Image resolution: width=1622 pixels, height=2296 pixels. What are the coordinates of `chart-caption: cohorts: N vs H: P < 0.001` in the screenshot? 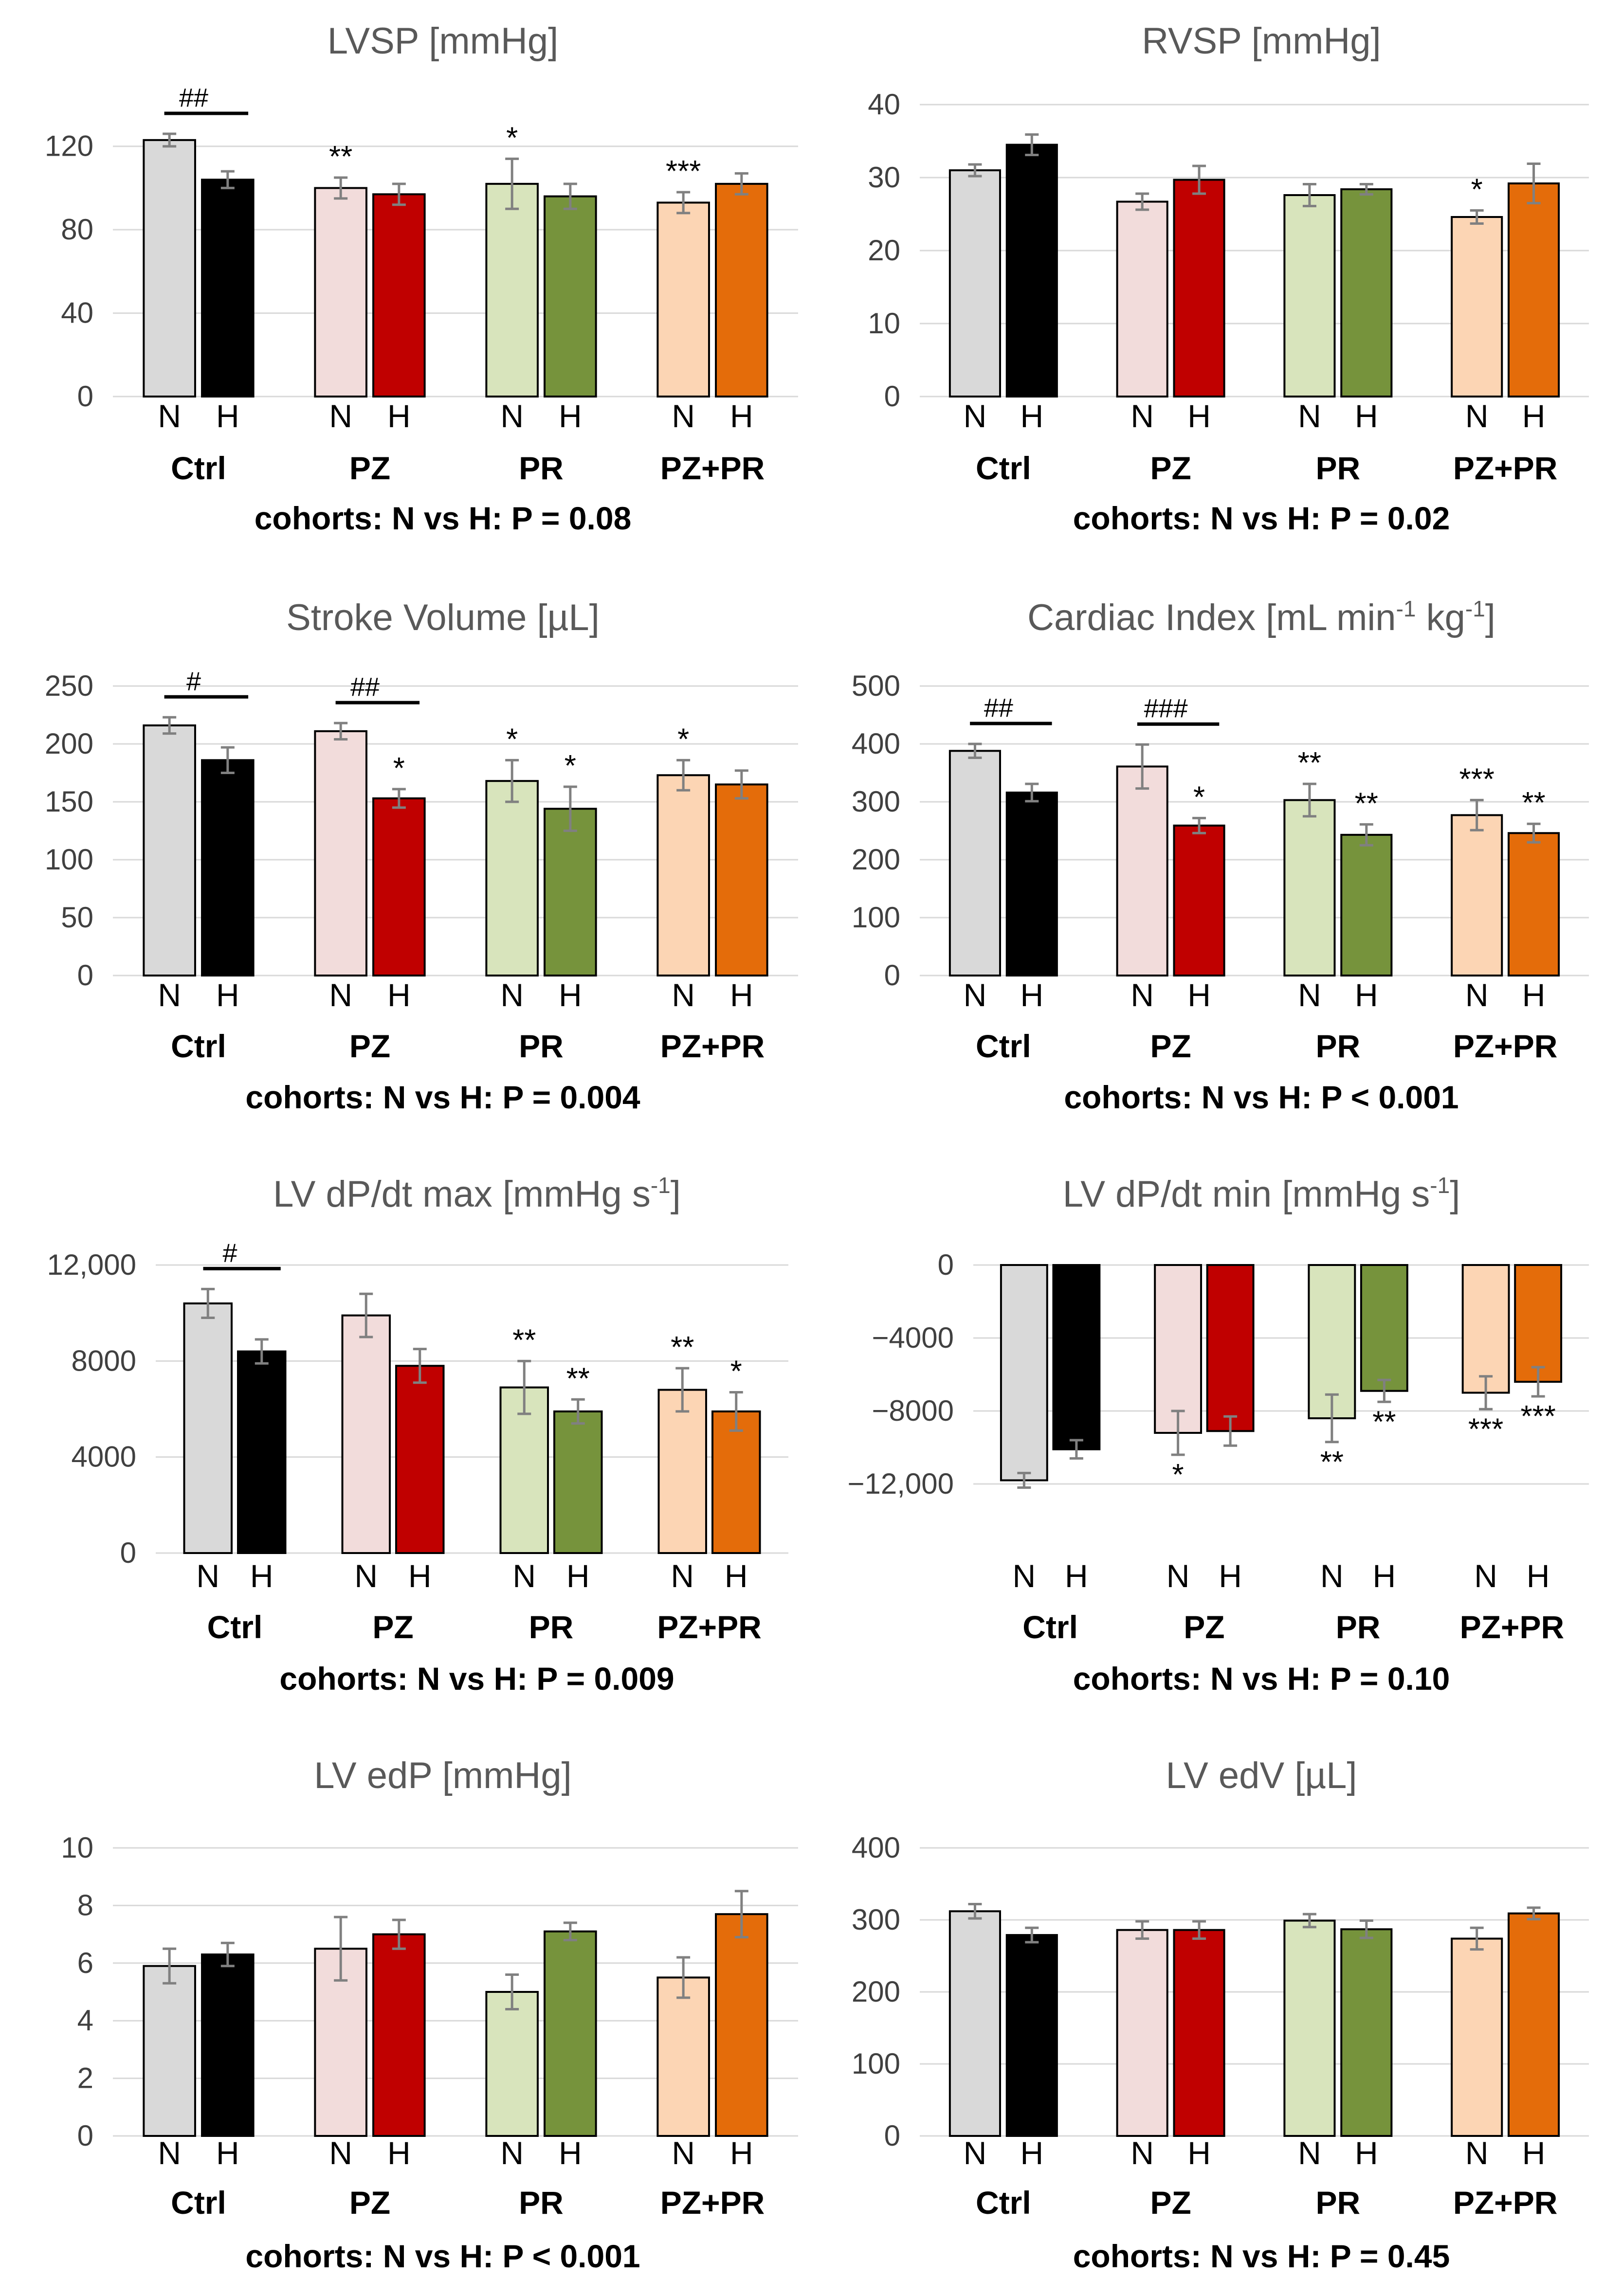 It's located at (442, 2256).